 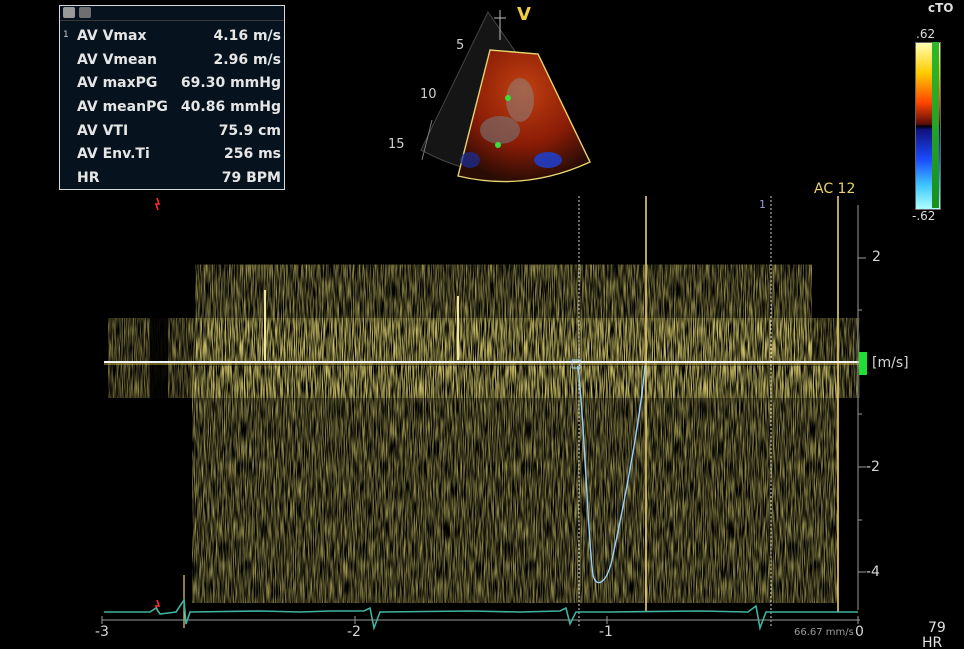 I want to click on heart-rate-value: 79, so click(x=937, y=628).